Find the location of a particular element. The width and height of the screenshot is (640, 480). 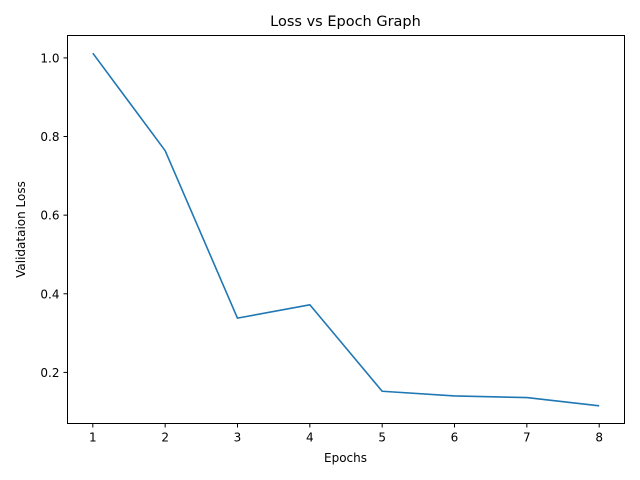

x-tick-label: 2 is located at coordinates (165, 438).